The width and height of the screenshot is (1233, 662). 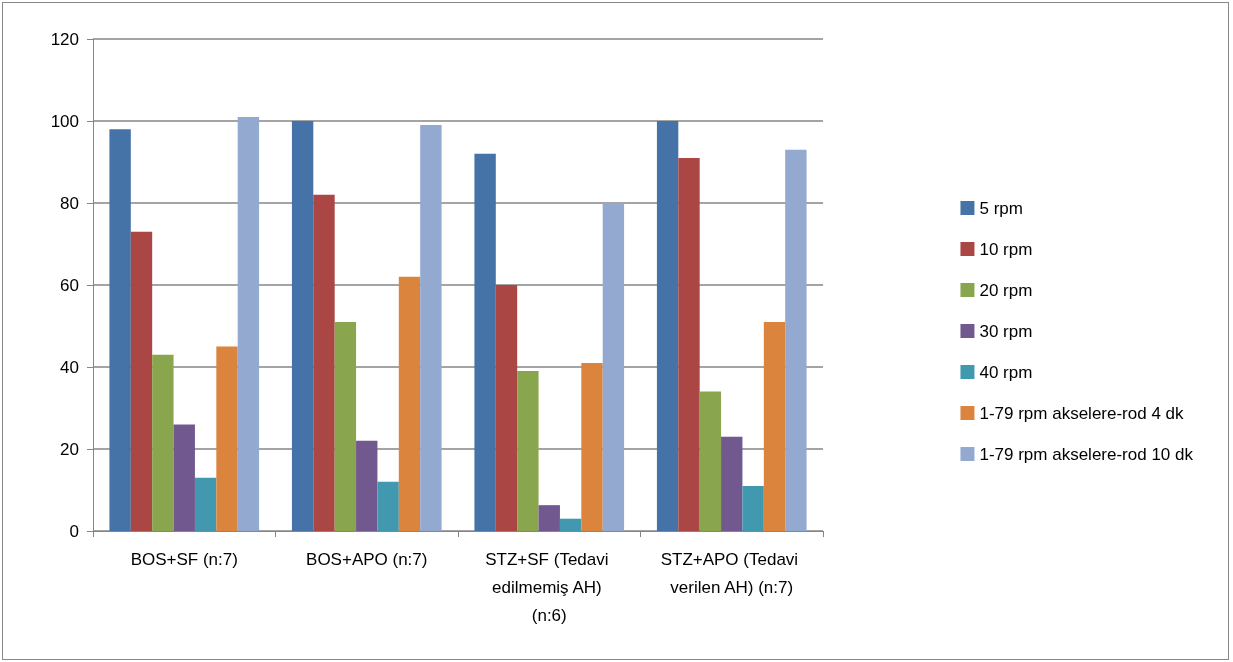 What do you see at coordinates (1006, 372) in the screenshot?
I see `legend-label: 40 rpm` at bounding box center [1006, 372].